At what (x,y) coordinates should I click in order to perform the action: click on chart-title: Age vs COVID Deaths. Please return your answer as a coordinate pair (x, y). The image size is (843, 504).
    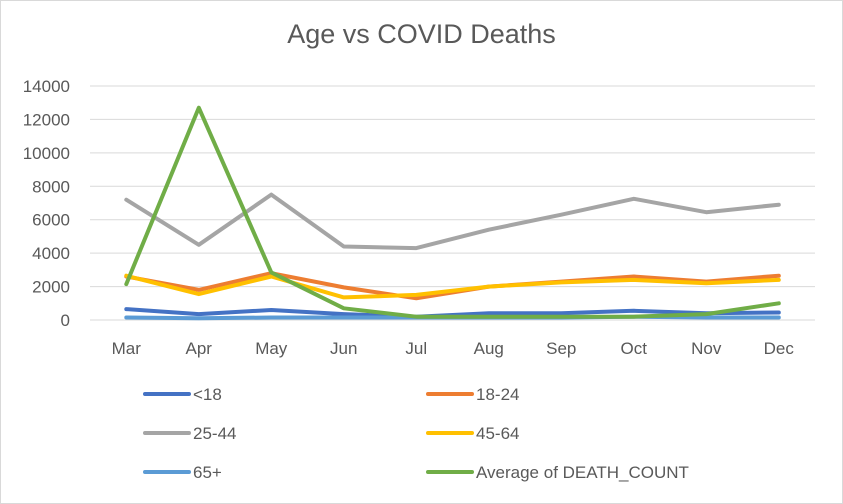
    Looking at the image, I should click on (421, 34).